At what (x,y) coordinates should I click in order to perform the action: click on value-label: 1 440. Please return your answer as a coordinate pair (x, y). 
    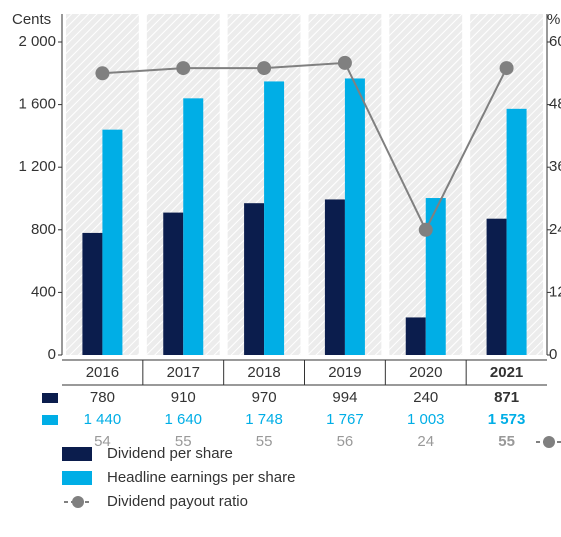
    Looking at the image, I should click on (103, 419).